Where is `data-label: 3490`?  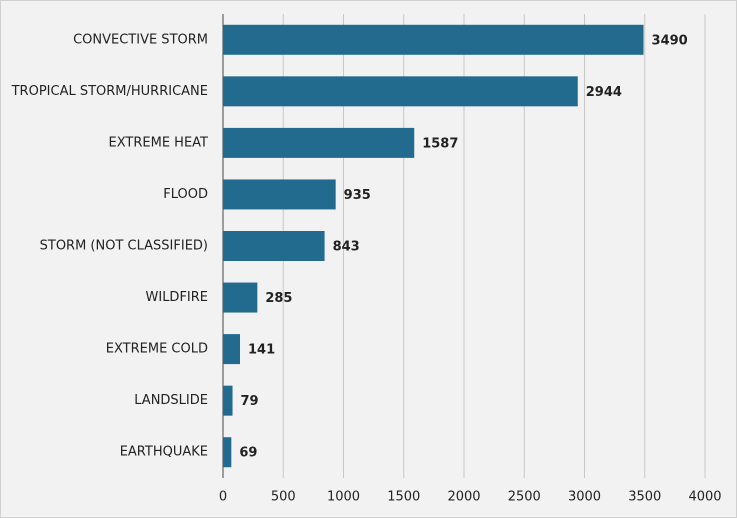
data-label: 3490 is located at coordinates (670, 40).